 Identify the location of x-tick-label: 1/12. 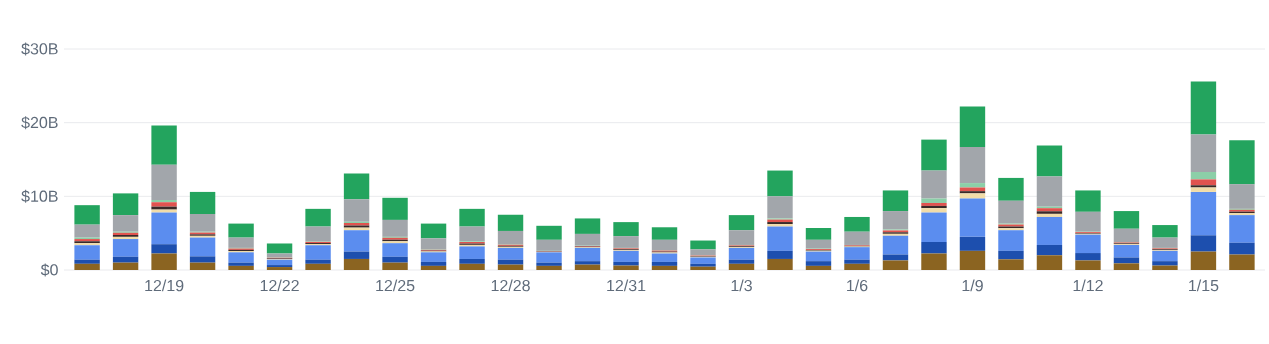
(1088, 285).